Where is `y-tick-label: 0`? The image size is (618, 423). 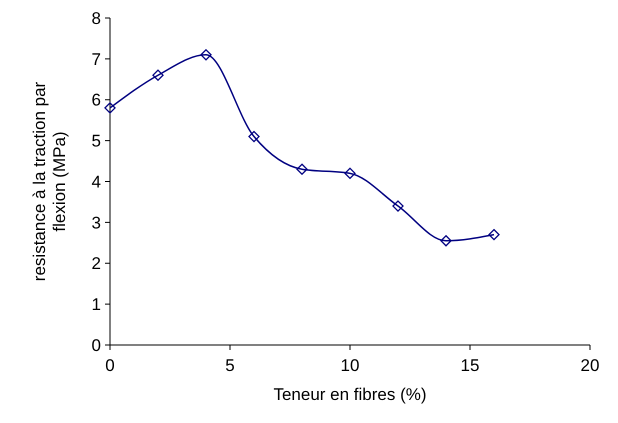 y-tick-label: 0 is located at coordinates (96, 345).